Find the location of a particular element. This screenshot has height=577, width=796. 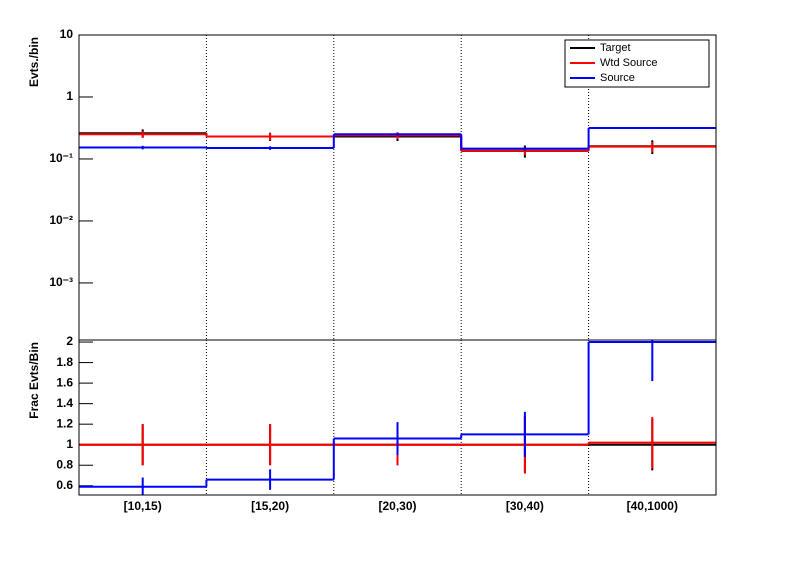

y-tick-label: 10⁻¹ is located at coordinates (61, 158).